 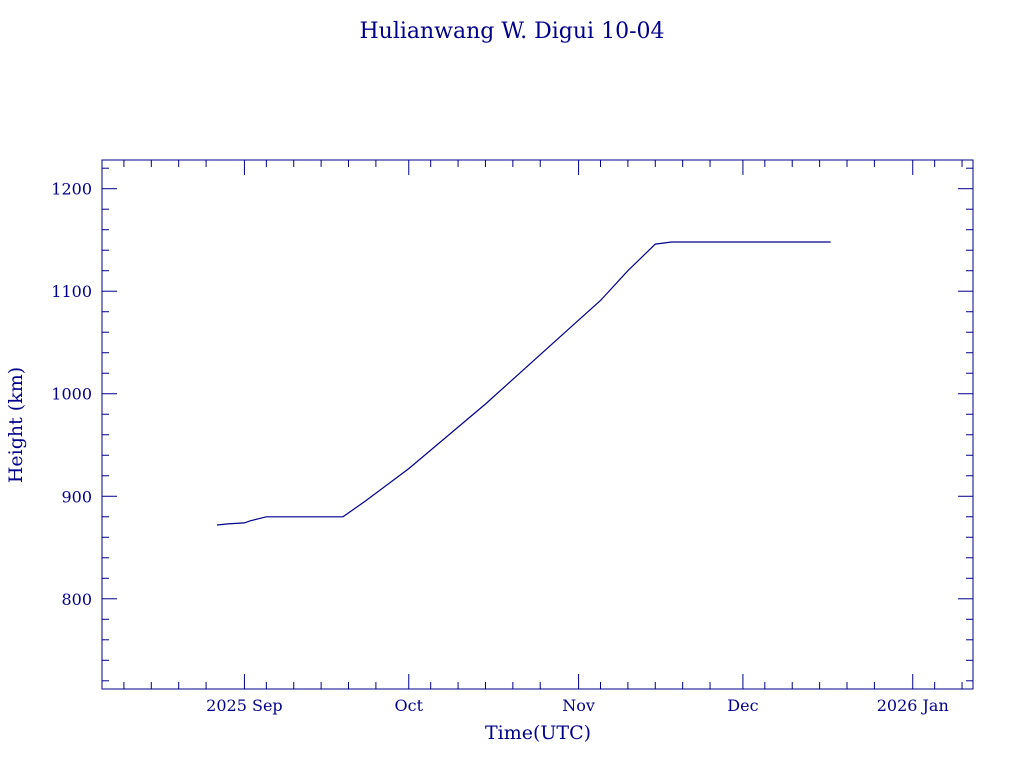 I want to click on x-tick-label: 2026 Jan, so click(x=913, y=705).